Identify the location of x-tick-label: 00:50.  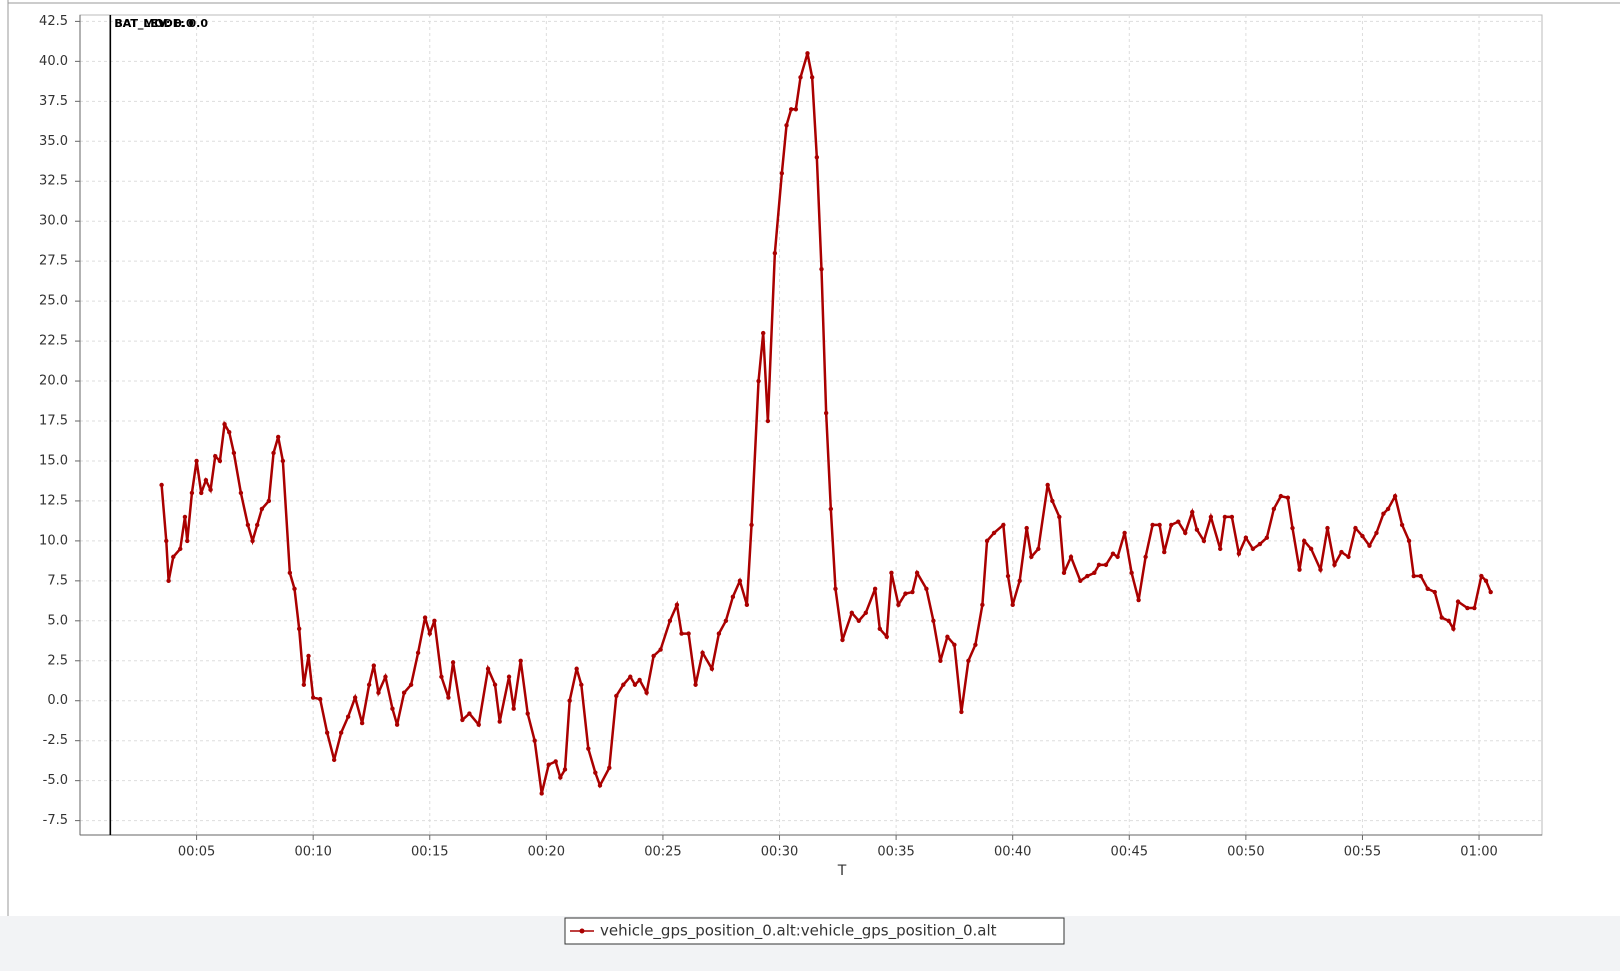
(1245, 852).